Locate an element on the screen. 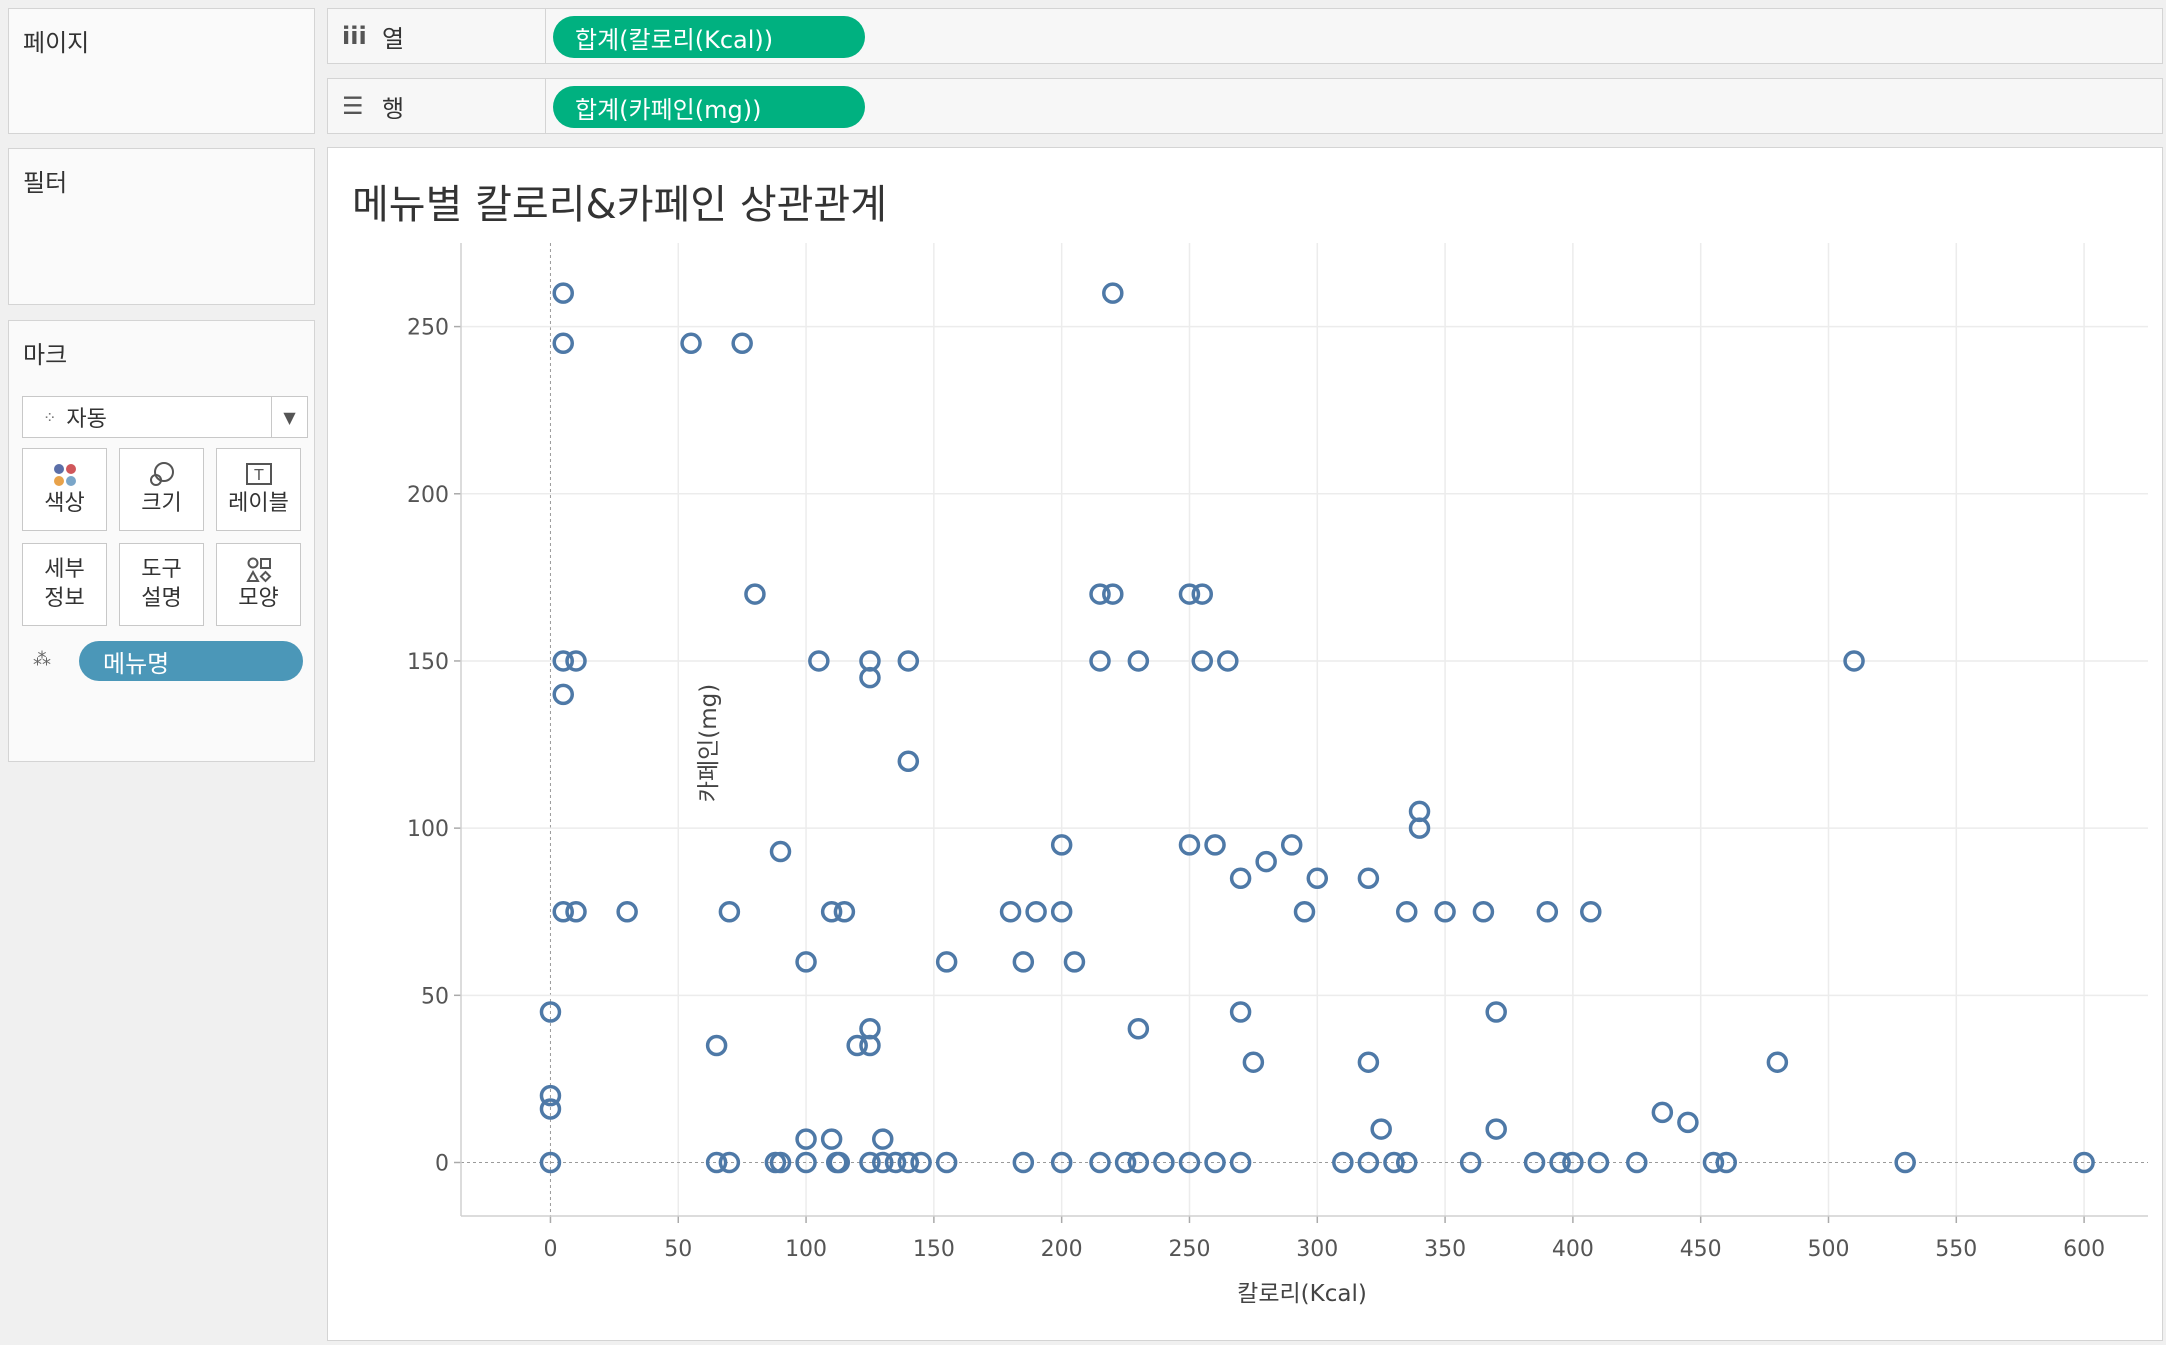 This screenshot has width=2166, height=1345. chevron-down-icon: ▼ is located at coordinates (289, 417).